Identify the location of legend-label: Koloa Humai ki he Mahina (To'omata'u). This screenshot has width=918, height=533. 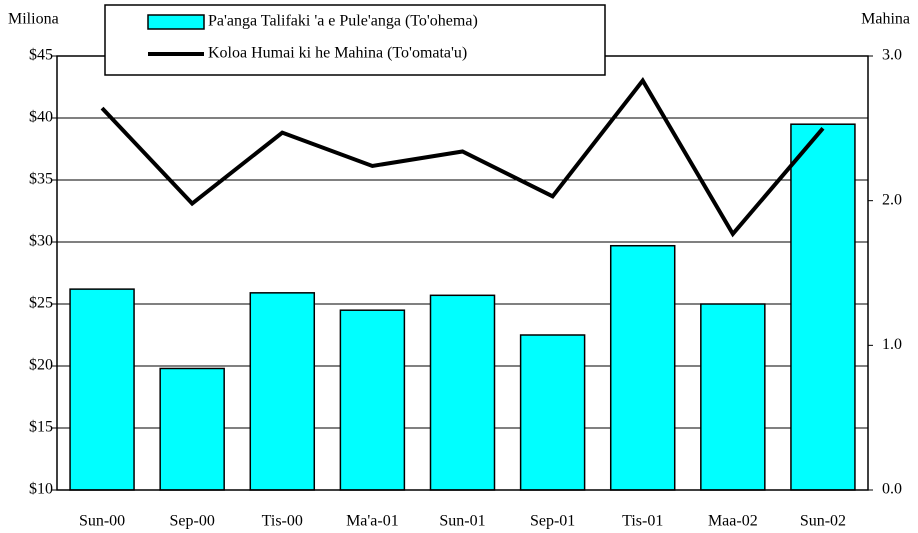
(337, 53).